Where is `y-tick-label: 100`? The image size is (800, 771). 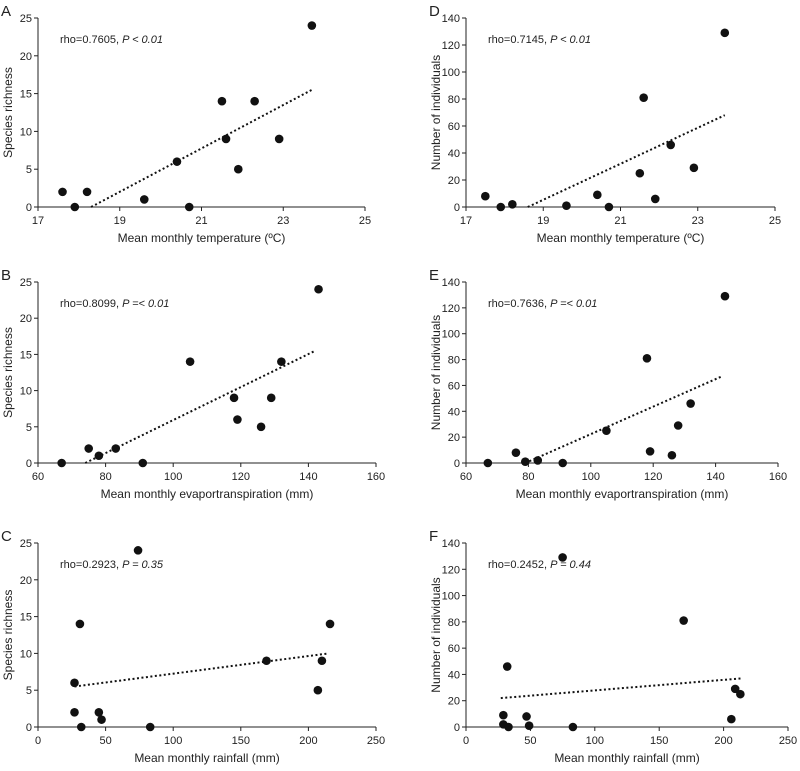 y-tick-label: 100 is located at coordinates (451, 597).